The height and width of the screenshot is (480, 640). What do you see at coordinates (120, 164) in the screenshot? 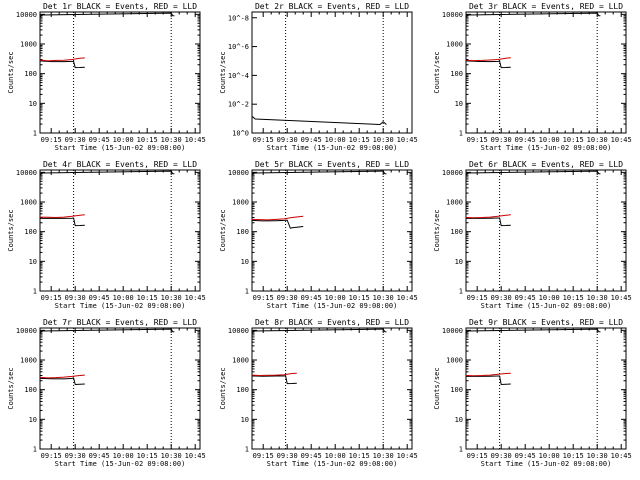
I see `panel-title: Det 4r BLACK = Events, RED = LLD` at bounding box center [120, 164].